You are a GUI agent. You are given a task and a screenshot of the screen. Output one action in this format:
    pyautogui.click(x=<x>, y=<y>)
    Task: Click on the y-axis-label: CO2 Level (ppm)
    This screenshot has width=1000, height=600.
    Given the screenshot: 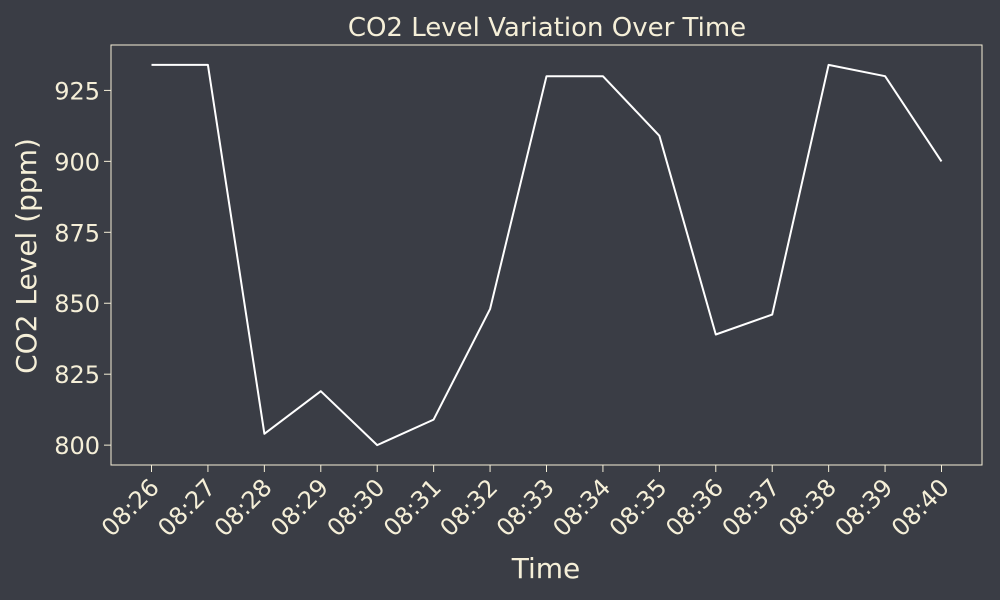 What is the action you would take?
    pyautogui.click(x=26, y=256)
    